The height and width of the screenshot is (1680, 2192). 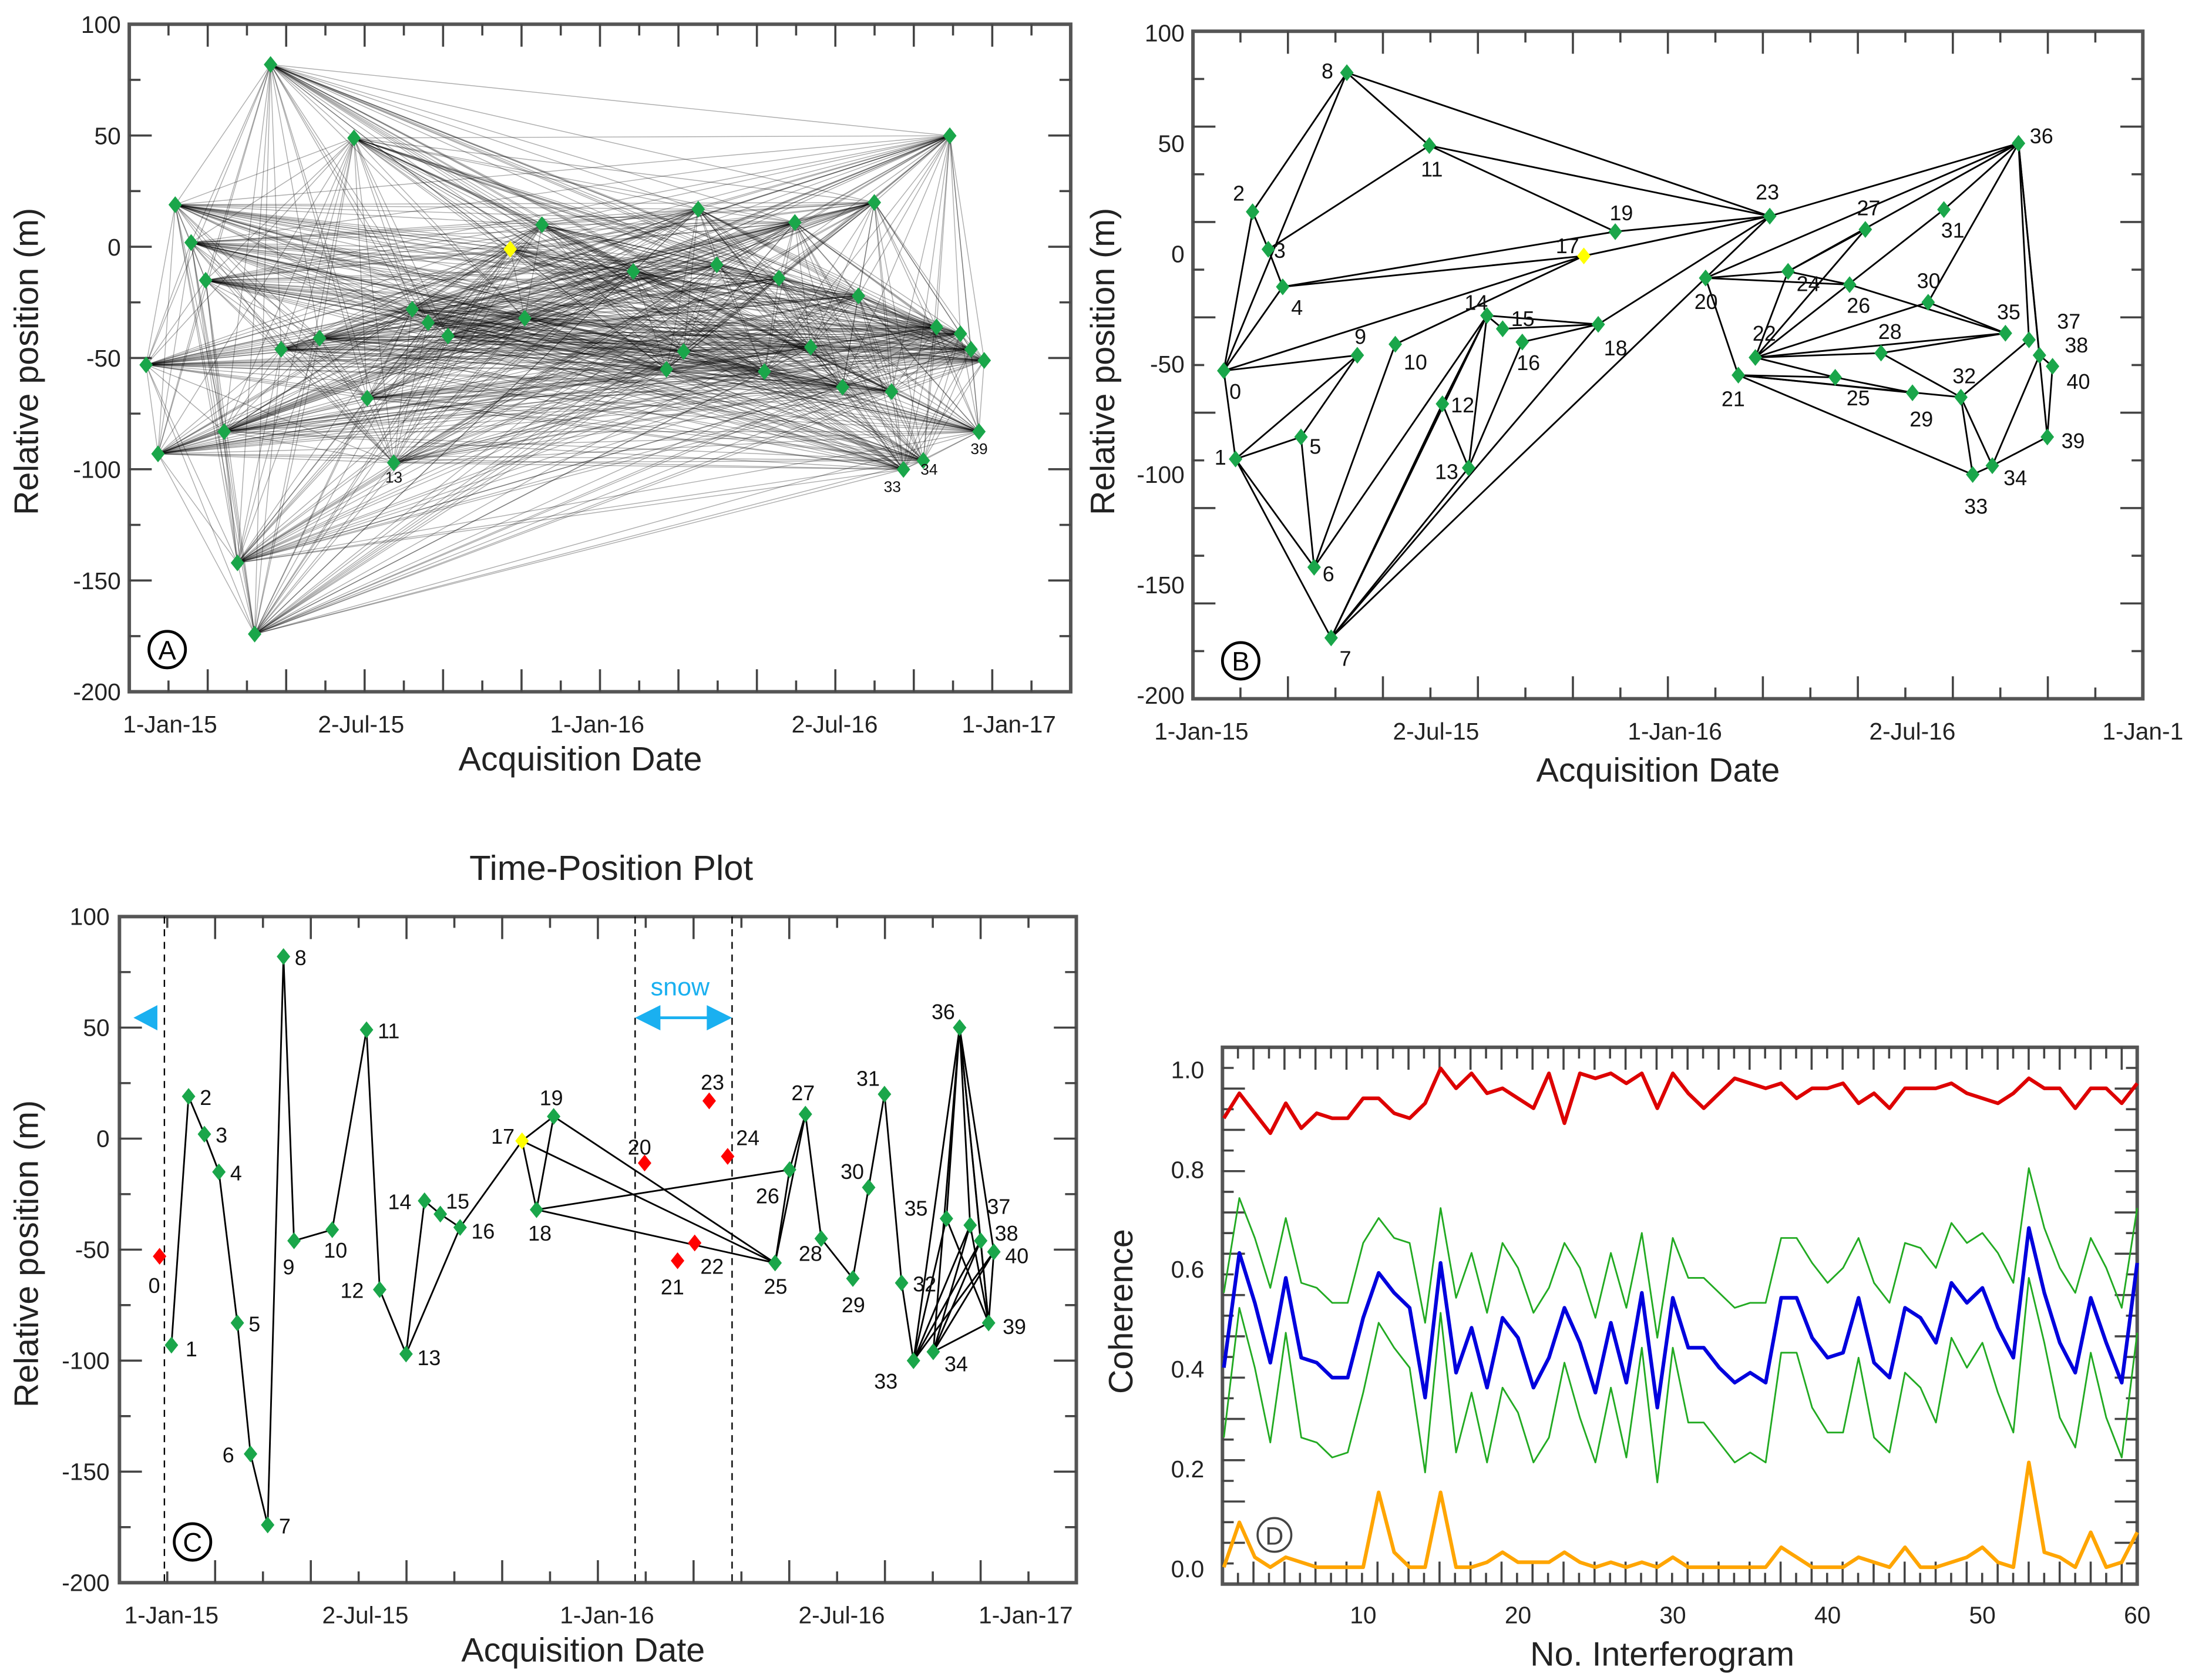 What do you see at coordinates (2076, 345) in the screenshot?
I see `node-label: 38` at bounding box center [2076, 345].